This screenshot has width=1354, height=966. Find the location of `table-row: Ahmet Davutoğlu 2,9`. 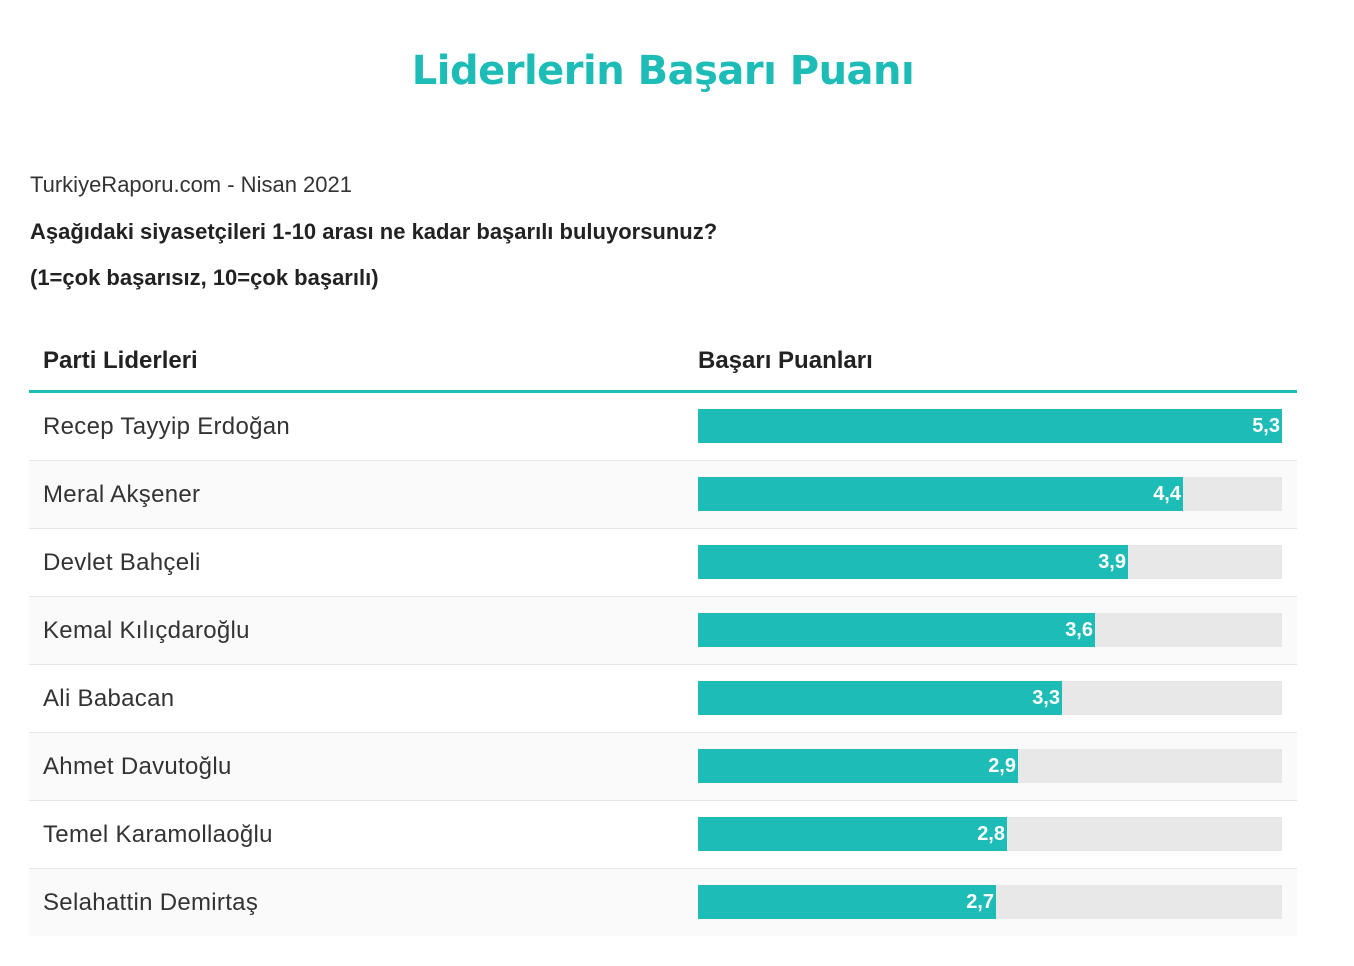

table-row: Ahmet Davutoğlu 2,9 is located at coordinates (663, 767).